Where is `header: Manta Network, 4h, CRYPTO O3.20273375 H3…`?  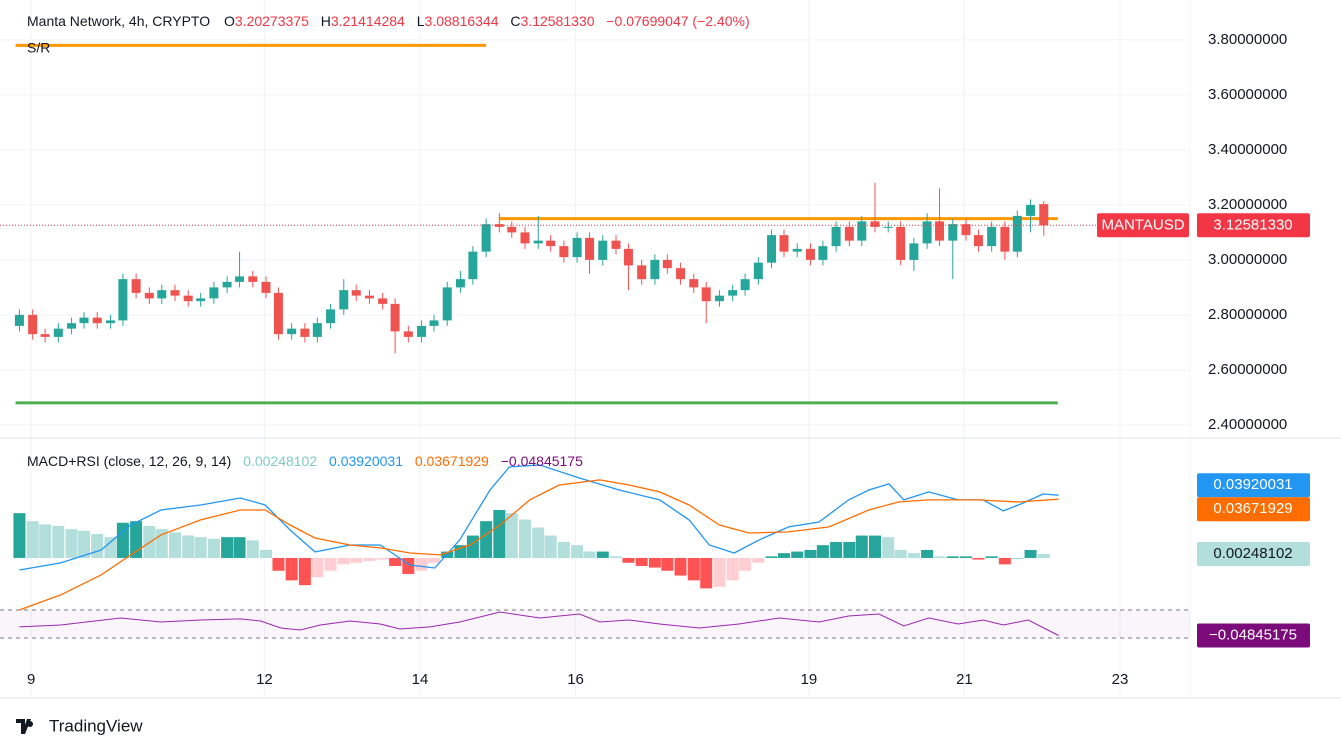 header: Manta Network, 4h, CRYPTO O3.20273375 H3… is located at coordinates (388, 21).